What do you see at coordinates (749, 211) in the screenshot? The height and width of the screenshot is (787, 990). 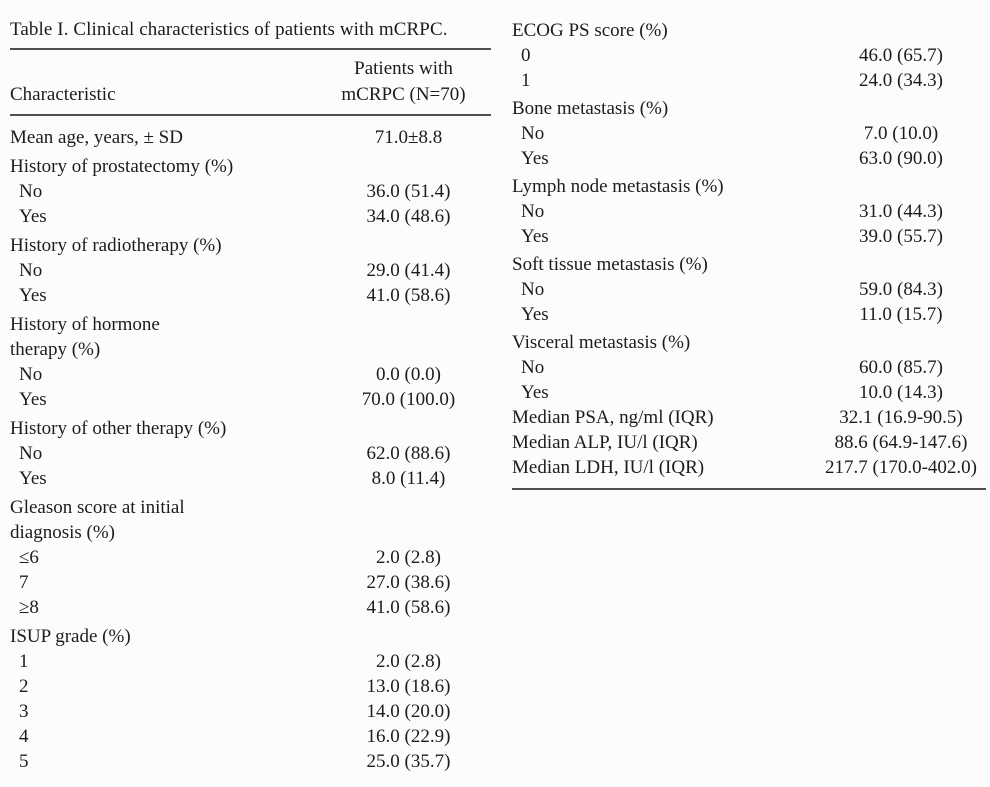 I see `table-row: No 31.0 (44.3)` at bounding box center [749, 211].